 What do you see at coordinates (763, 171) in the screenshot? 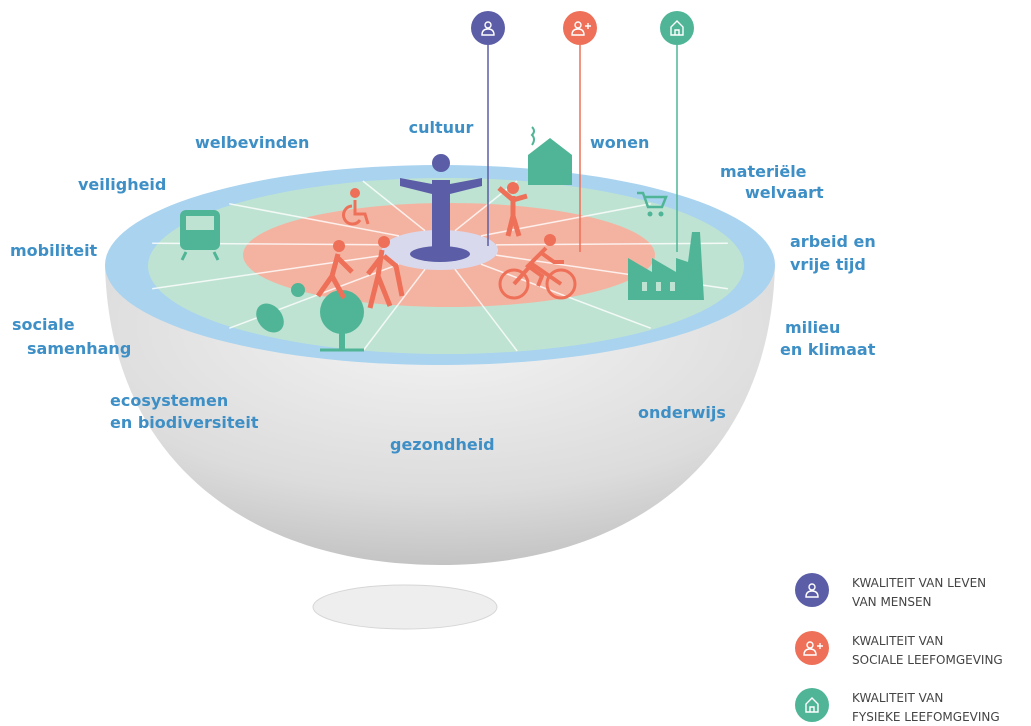
I see `category-label: materiële` at bounding box center [763, 171].